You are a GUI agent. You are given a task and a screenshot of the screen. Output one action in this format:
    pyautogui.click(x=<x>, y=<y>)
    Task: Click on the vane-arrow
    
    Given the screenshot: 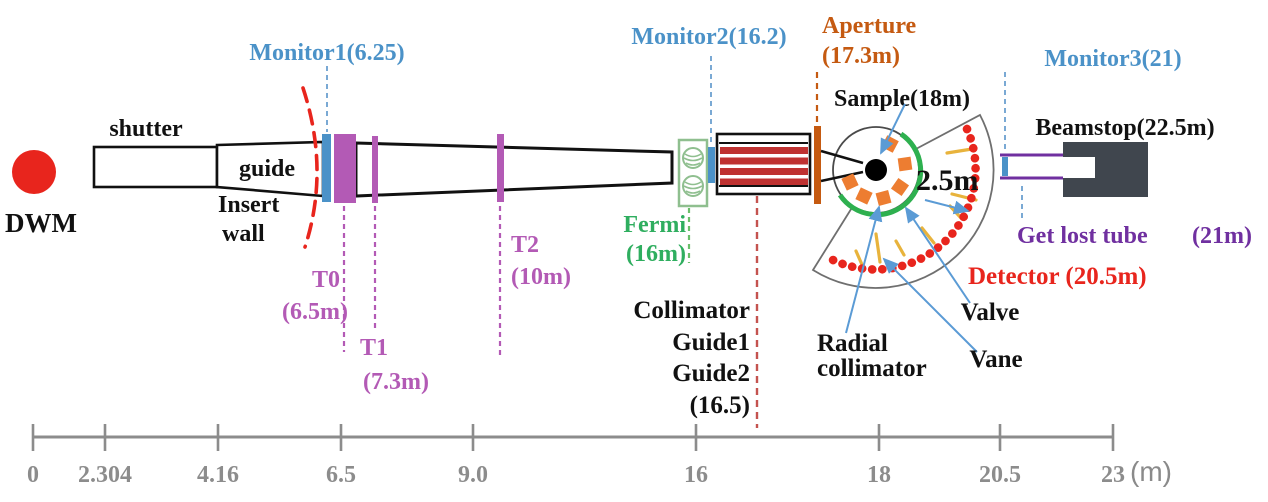 What is the action you would take?
    pyautogui.click(x=930, y=305)
    